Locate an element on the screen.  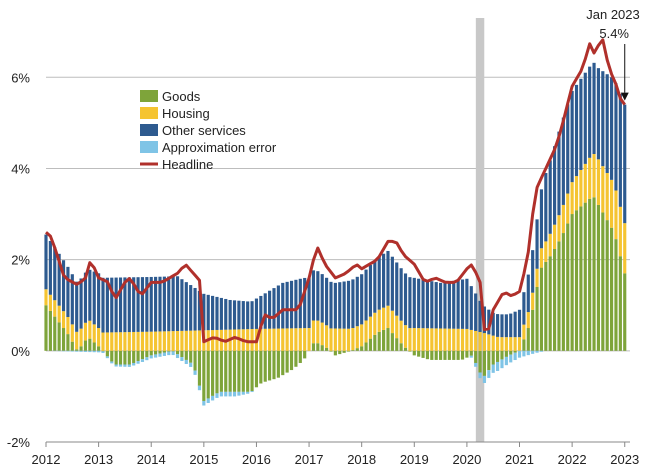
legend-label-housing: Housing is located at coordinates (186, 113).